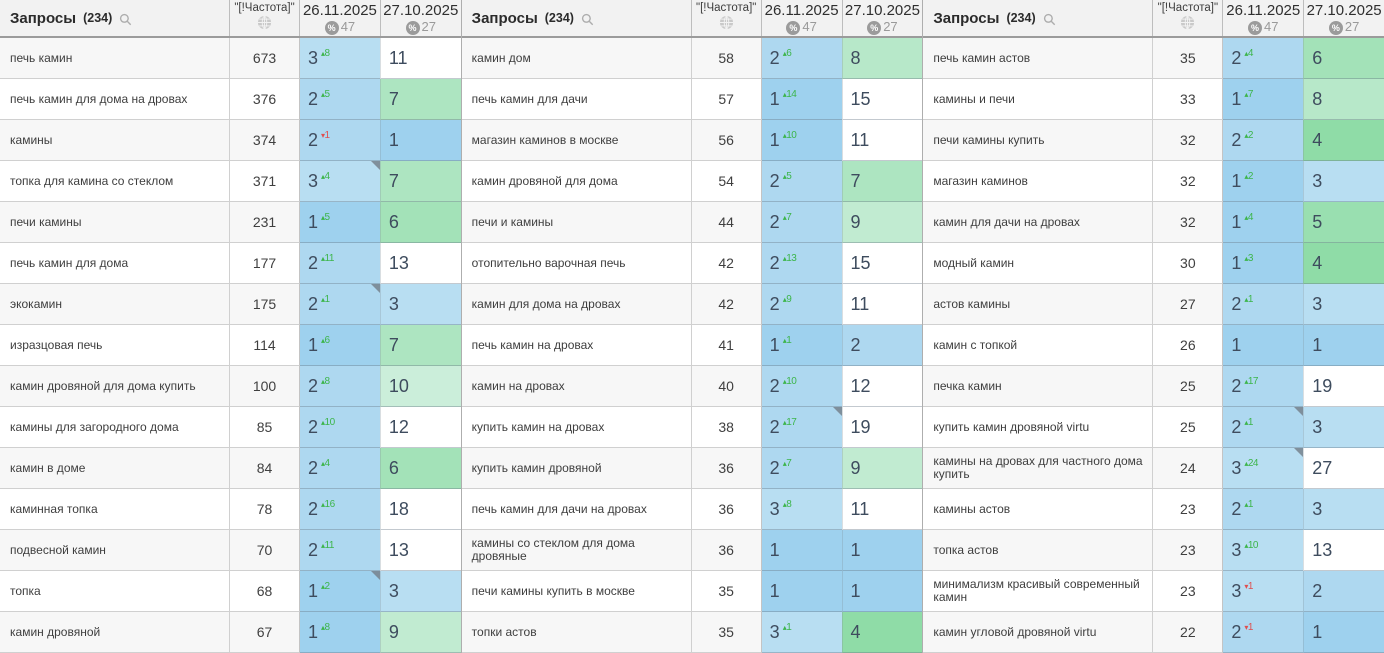 The height and width of the screenshot is (653, 1384). Describe the element at coordinates (114, 468) in the screenshot. I see `keyword-cell: камин в доме` at that location.